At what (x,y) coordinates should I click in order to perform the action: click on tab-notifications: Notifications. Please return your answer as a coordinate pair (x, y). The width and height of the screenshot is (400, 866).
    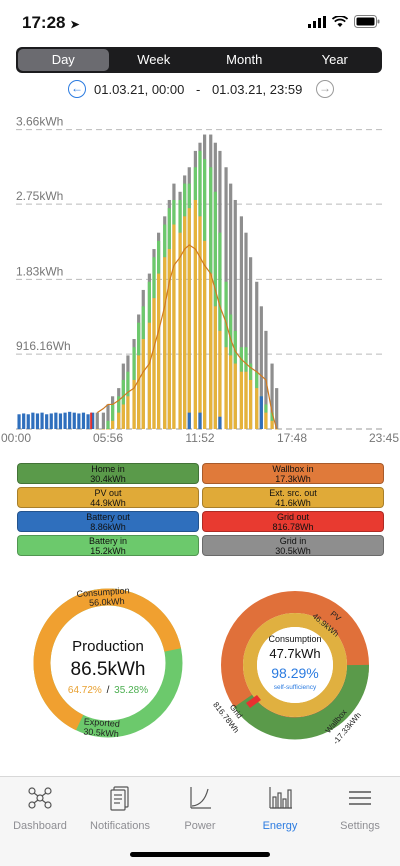
    Looking at the image, I should click on (120, 808).